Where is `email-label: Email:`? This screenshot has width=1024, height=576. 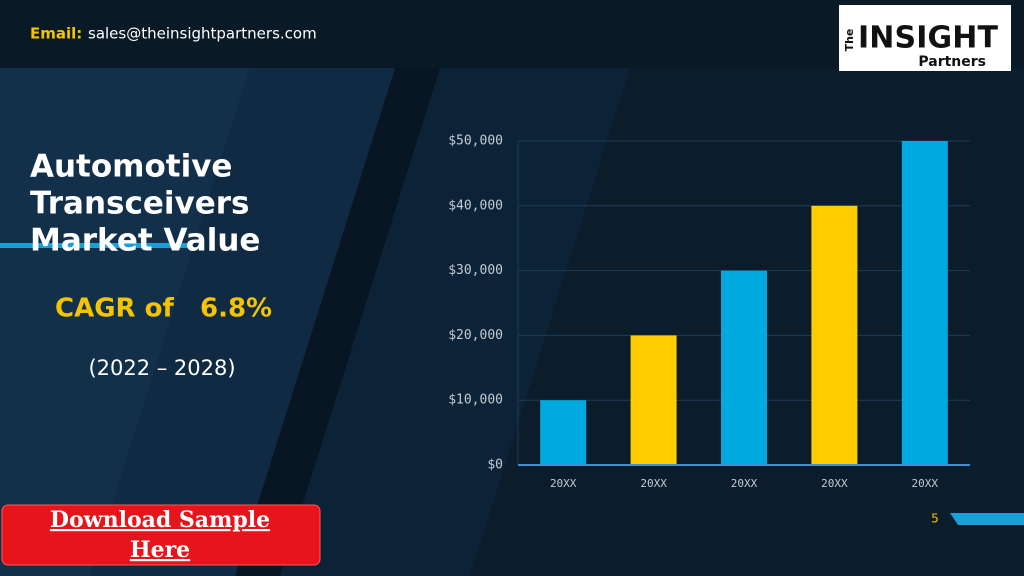
email-label: Email: is located at coordinates (56, 34).